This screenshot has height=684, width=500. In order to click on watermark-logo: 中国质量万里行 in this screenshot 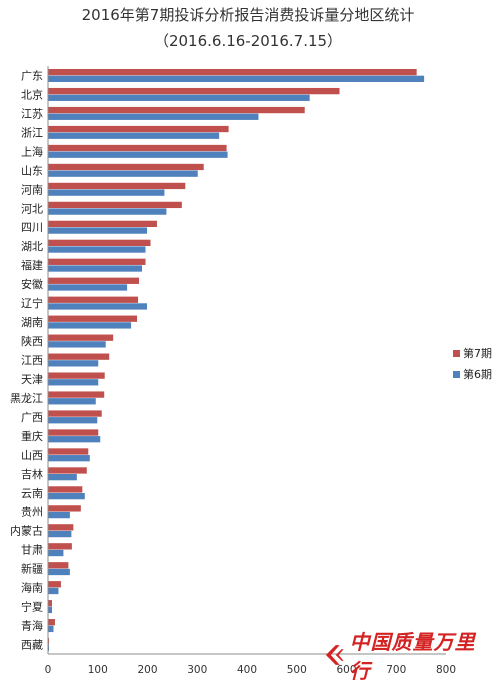, I will do `click(408, 656)`.